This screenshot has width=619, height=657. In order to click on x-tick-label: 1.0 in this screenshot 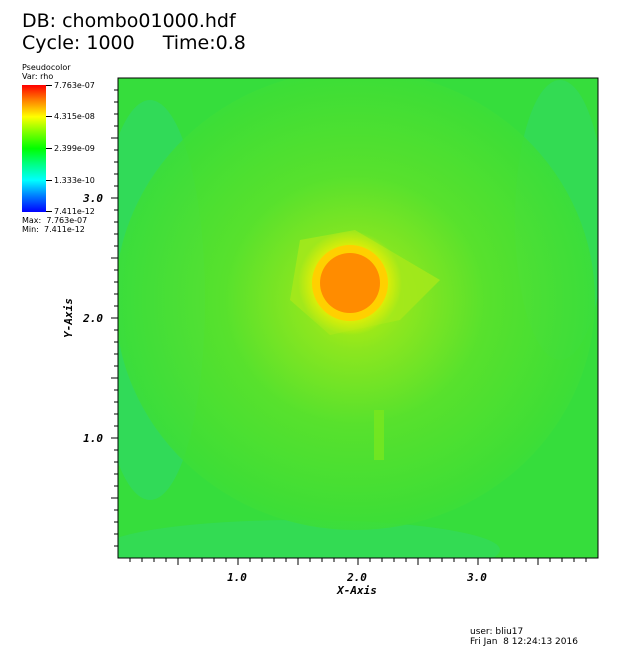, I will do `click(237, 577)`.